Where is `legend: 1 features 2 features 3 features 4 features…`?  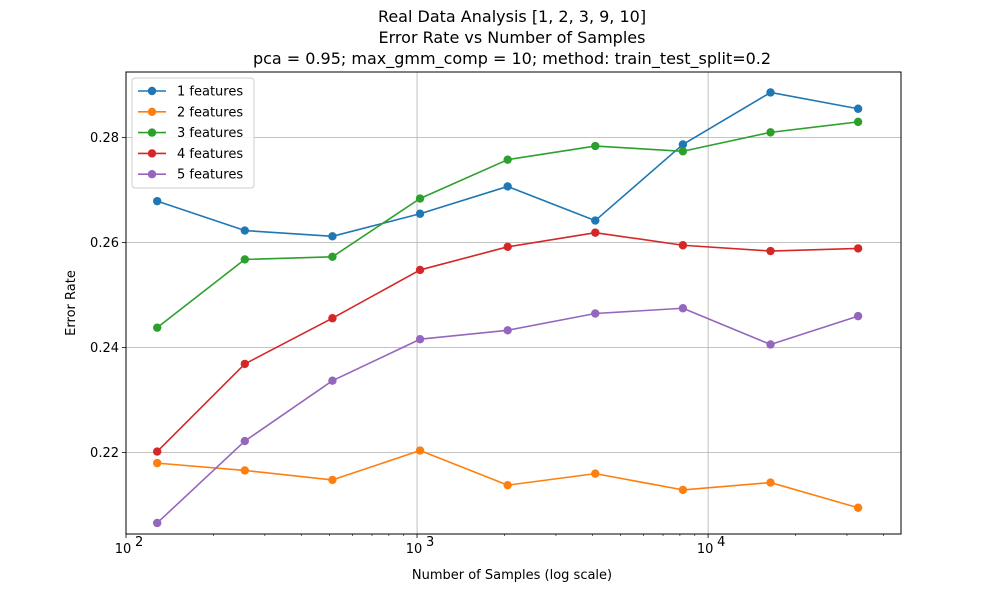 legend: 1 features 2 features 3 features 4 features… is located at coordinates (193, 133).